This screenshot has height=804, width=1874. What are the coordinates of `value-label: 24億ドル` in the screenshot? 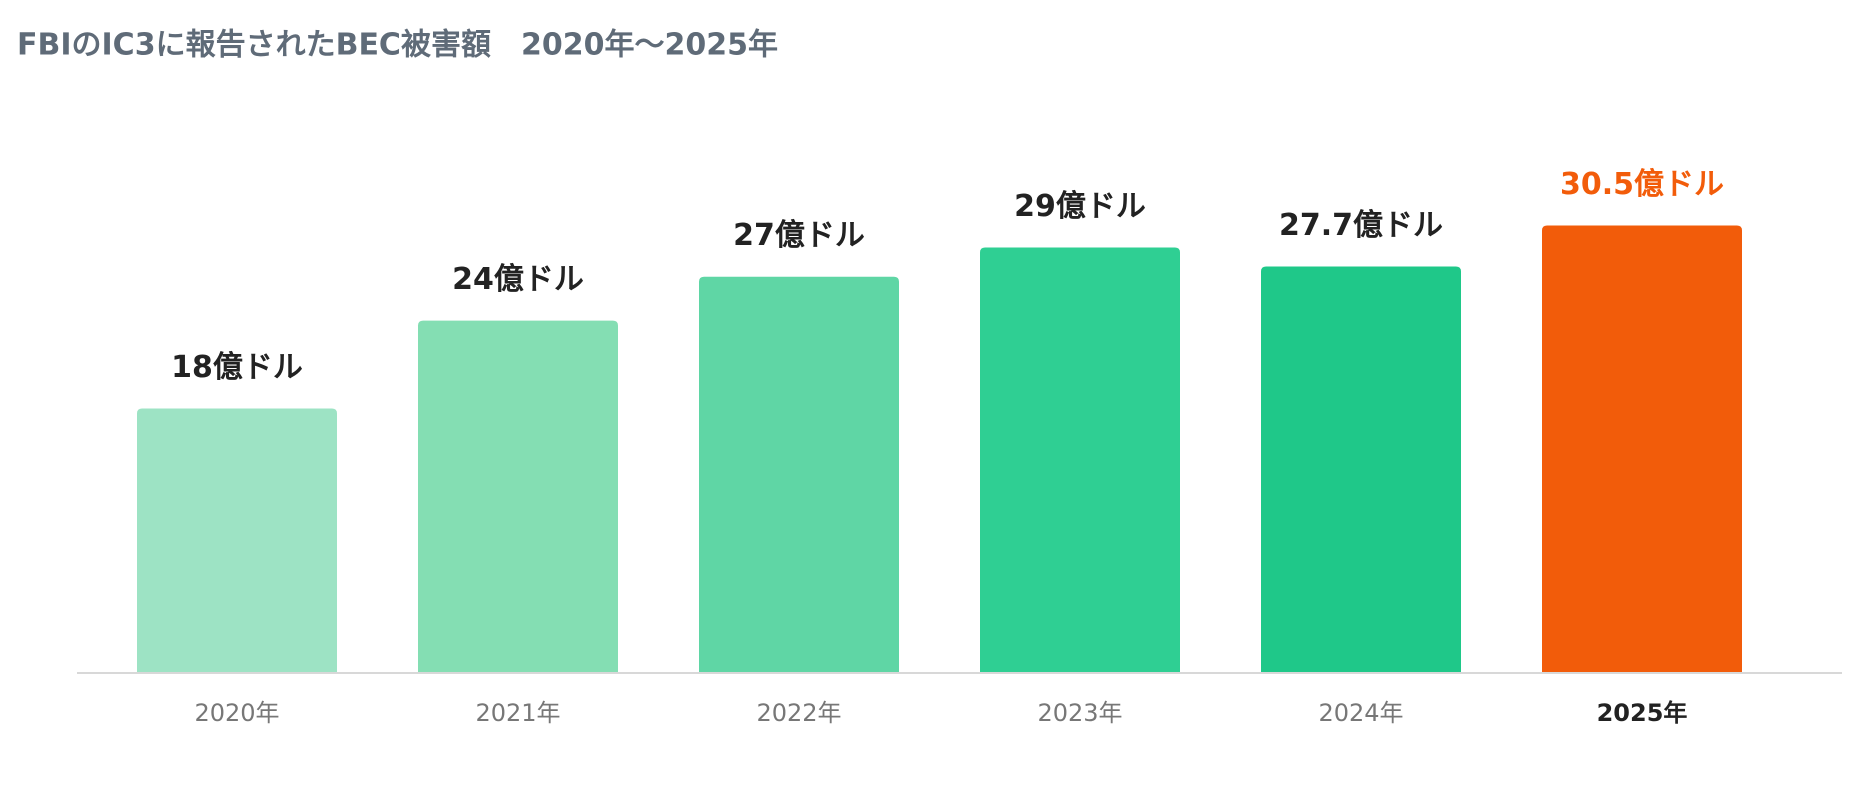 It's located at (518, 279).